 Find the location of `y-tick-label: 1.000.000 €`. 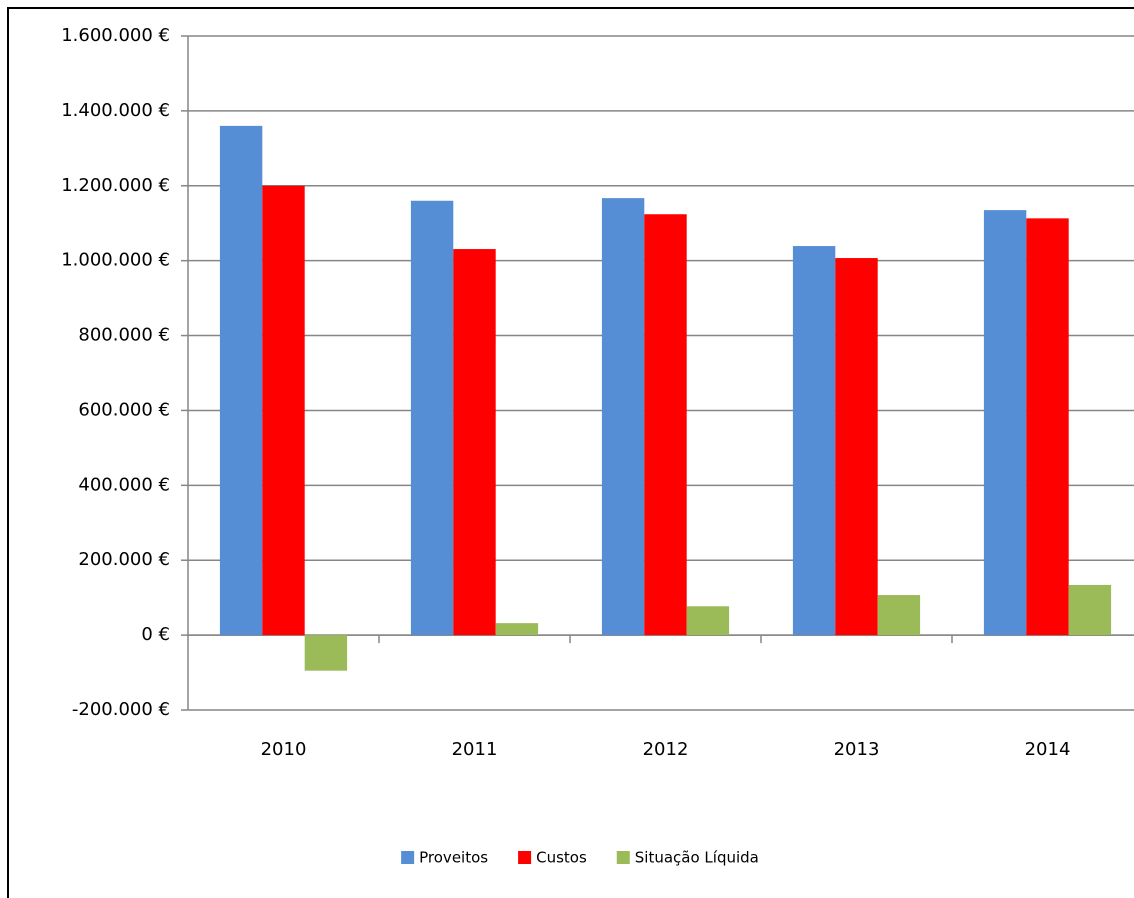

y-tick-label: 1.000.000 € is located at coordinates (115, 260).